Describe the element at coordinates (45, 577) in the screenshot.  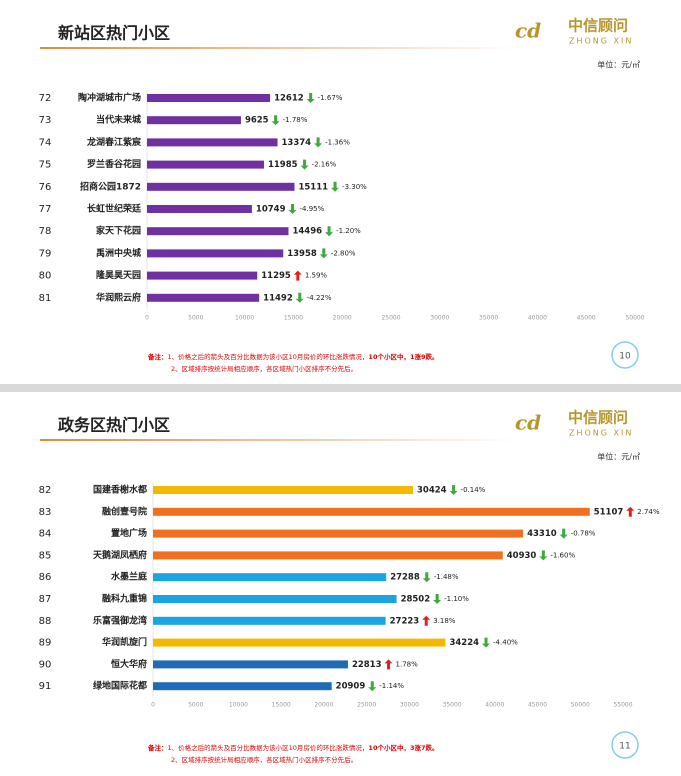
I see `rank: 86` at that location.